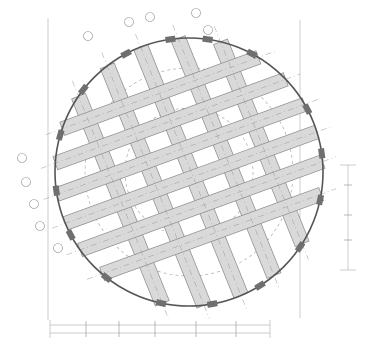 This screenshot has height=349, width=382. Describe the element at coordinates (40, 203) in the screenshot. I see `axis-bubbles-left` at that location.